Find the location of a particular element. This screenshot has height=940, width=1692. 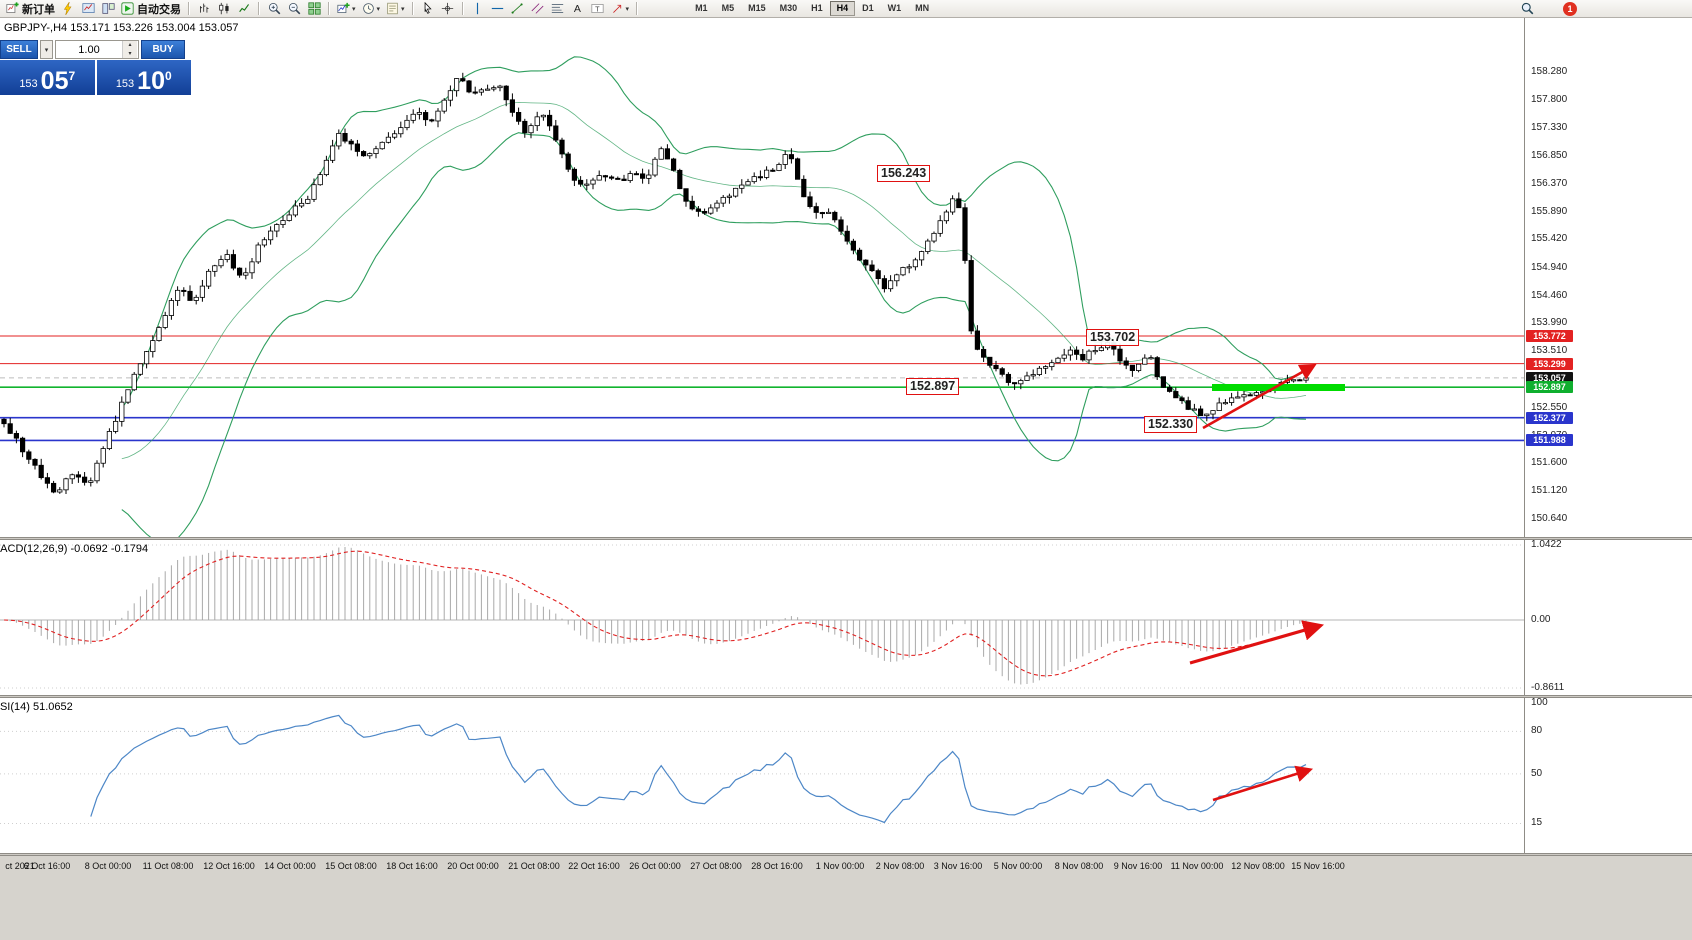

periods-button: ▾ is located at coordinates (371, 9).